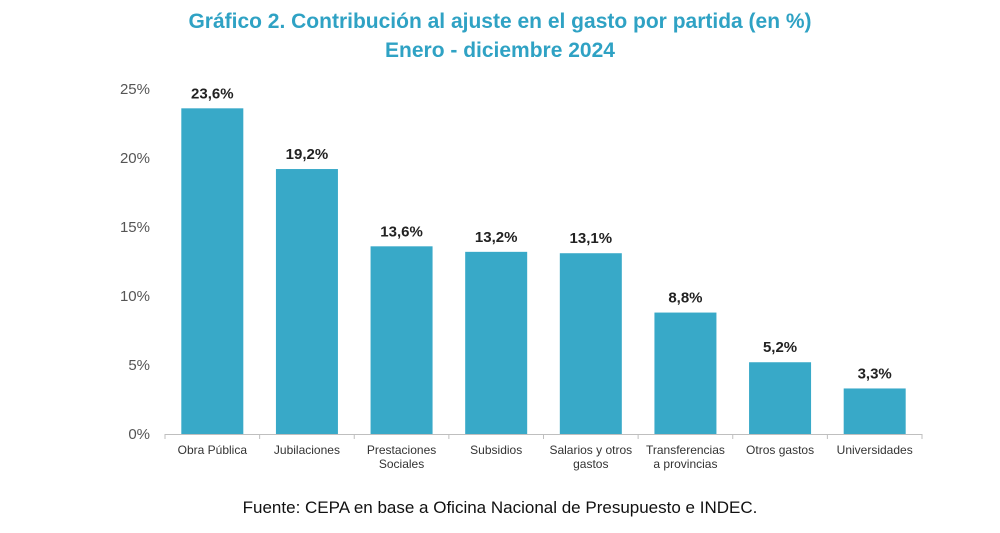  What do you see at coordinates (139, 434) in the screenshot?
I see `y-tick-label: 0%` at bounding box center [139, 434].